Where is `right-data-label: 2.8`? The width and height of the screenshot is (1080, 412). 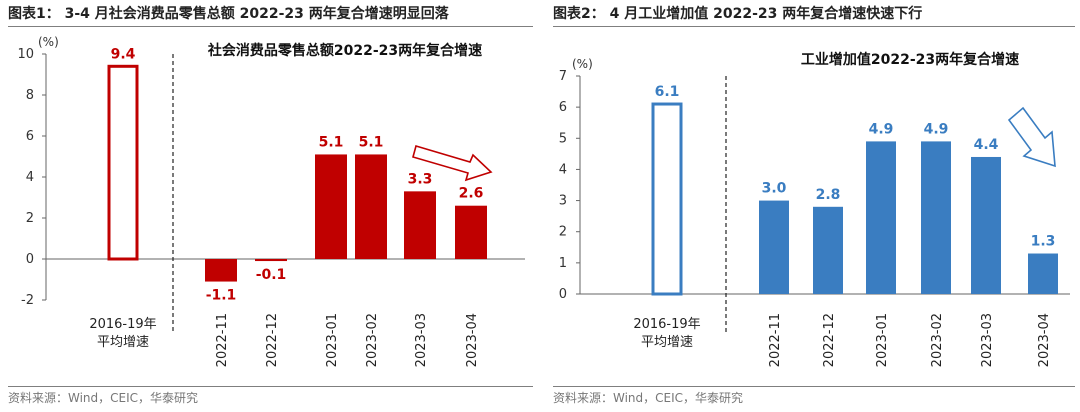
right-data-label: 2.8 is located at coordinates (828, 195).